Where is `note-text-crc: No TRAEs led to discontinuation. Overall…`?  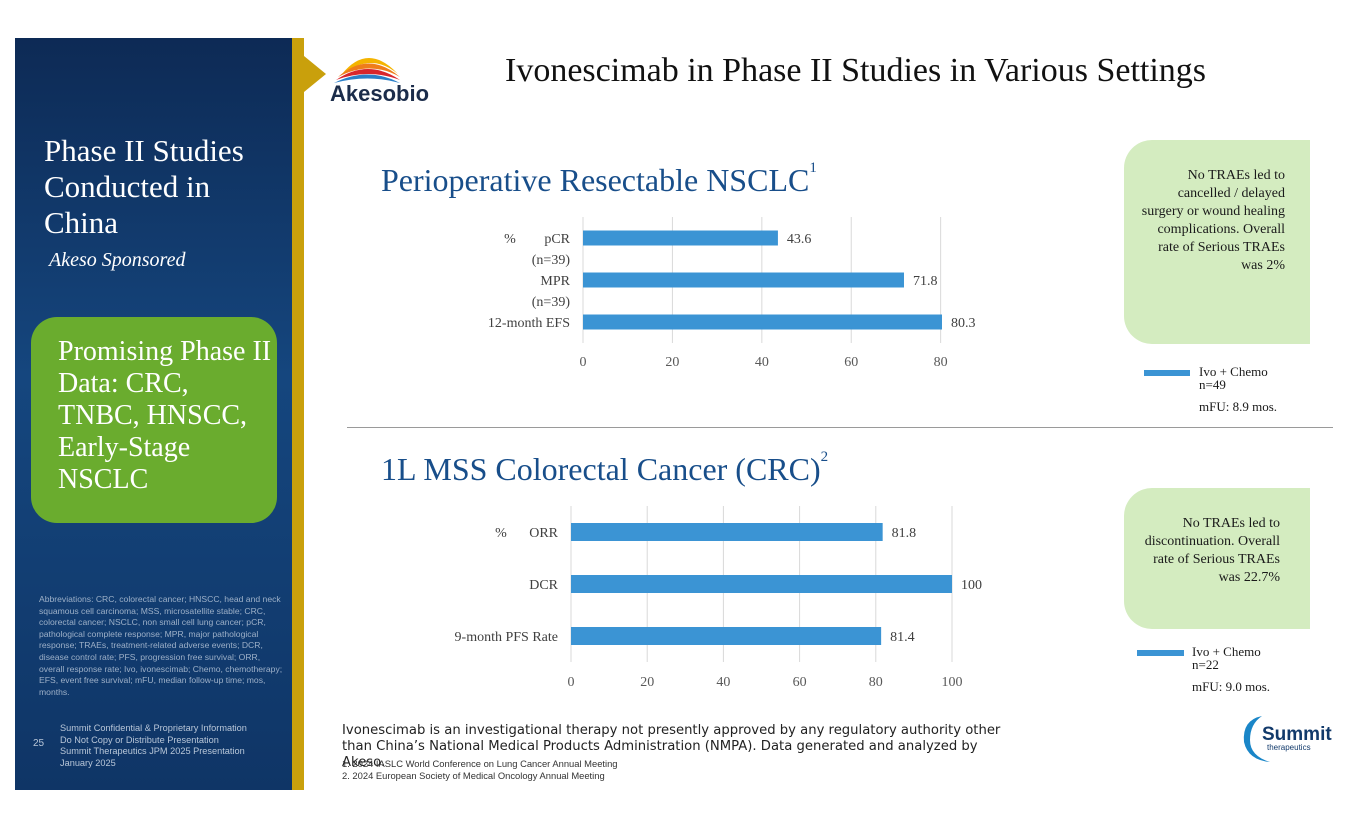
note-text-crc: No TRAEs led to discontinuation. Overall… is located at coordinates (1212, 550).